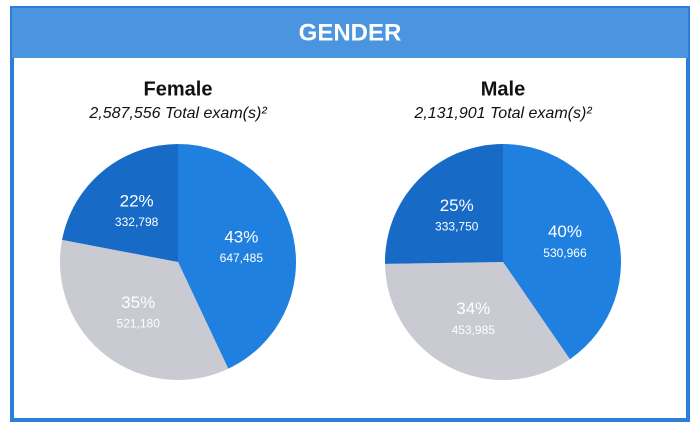 This screenshot has height=429, width=692. I want to click on header-title: GENDER, so click(350, 32).